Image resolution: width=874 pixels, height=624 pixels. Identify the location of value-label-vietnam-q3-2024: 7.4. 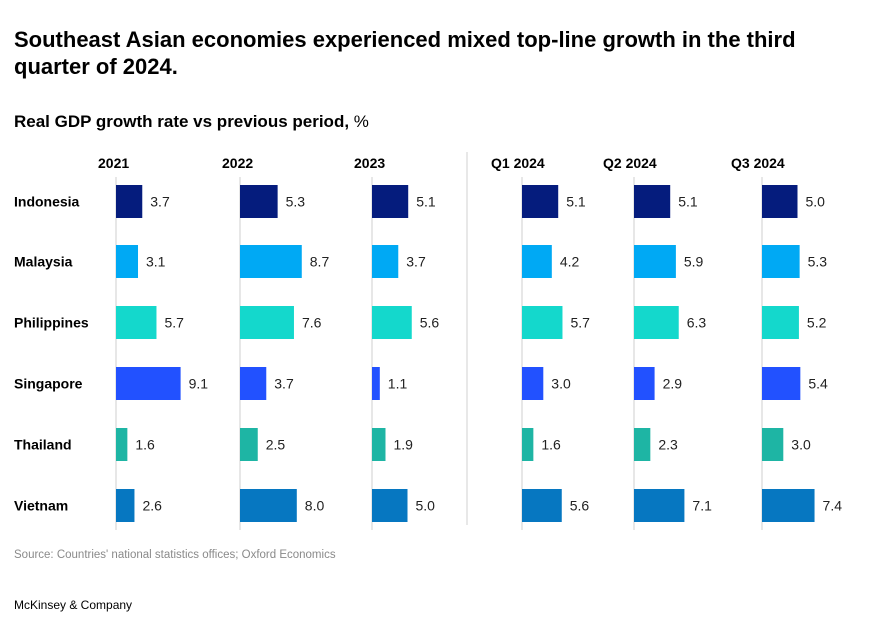
(833, 506).